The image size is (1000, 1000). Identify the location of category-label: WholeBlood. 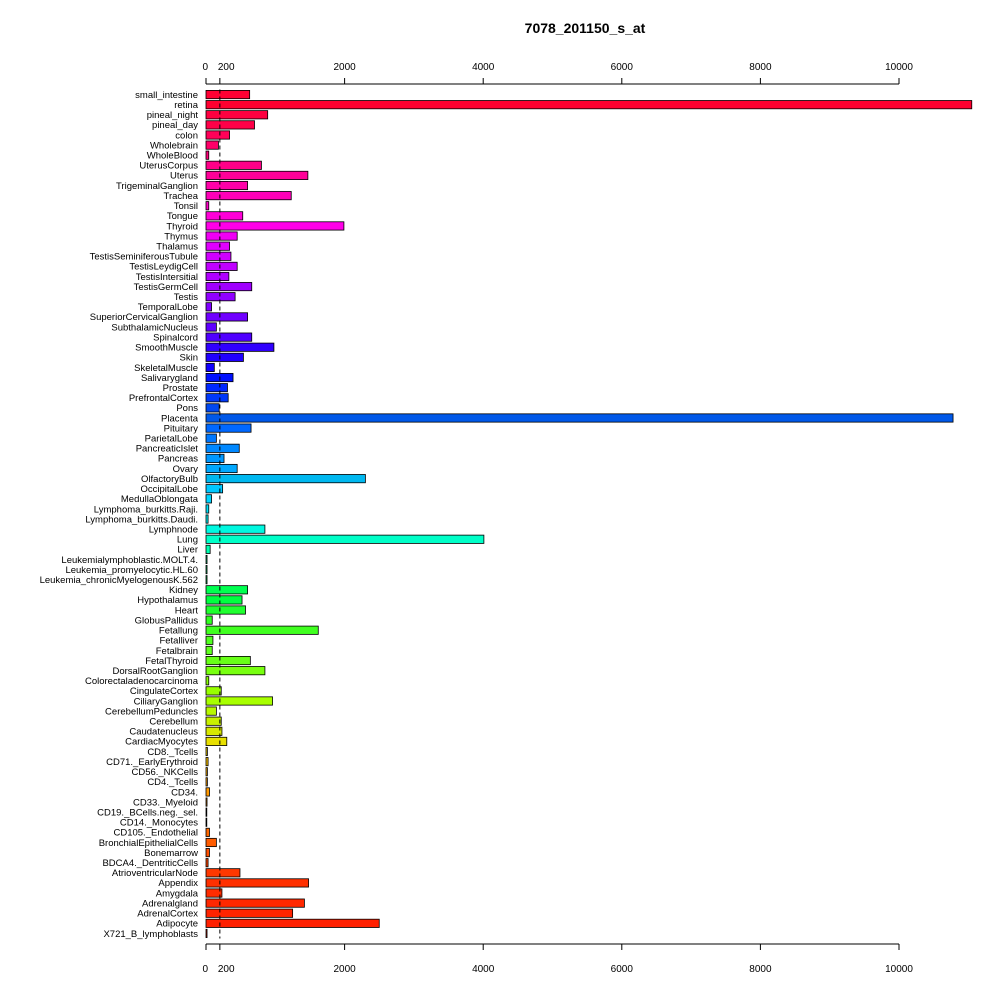
(172, 156).